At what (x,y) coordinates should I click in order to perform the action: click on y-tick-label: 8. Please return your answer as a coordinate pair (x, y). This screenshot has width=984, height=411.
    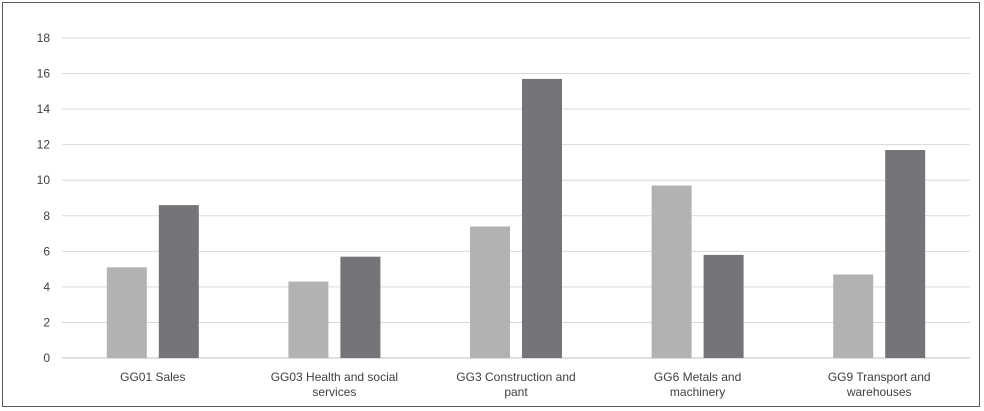
    Looking at the image, I should click on (46, 216).